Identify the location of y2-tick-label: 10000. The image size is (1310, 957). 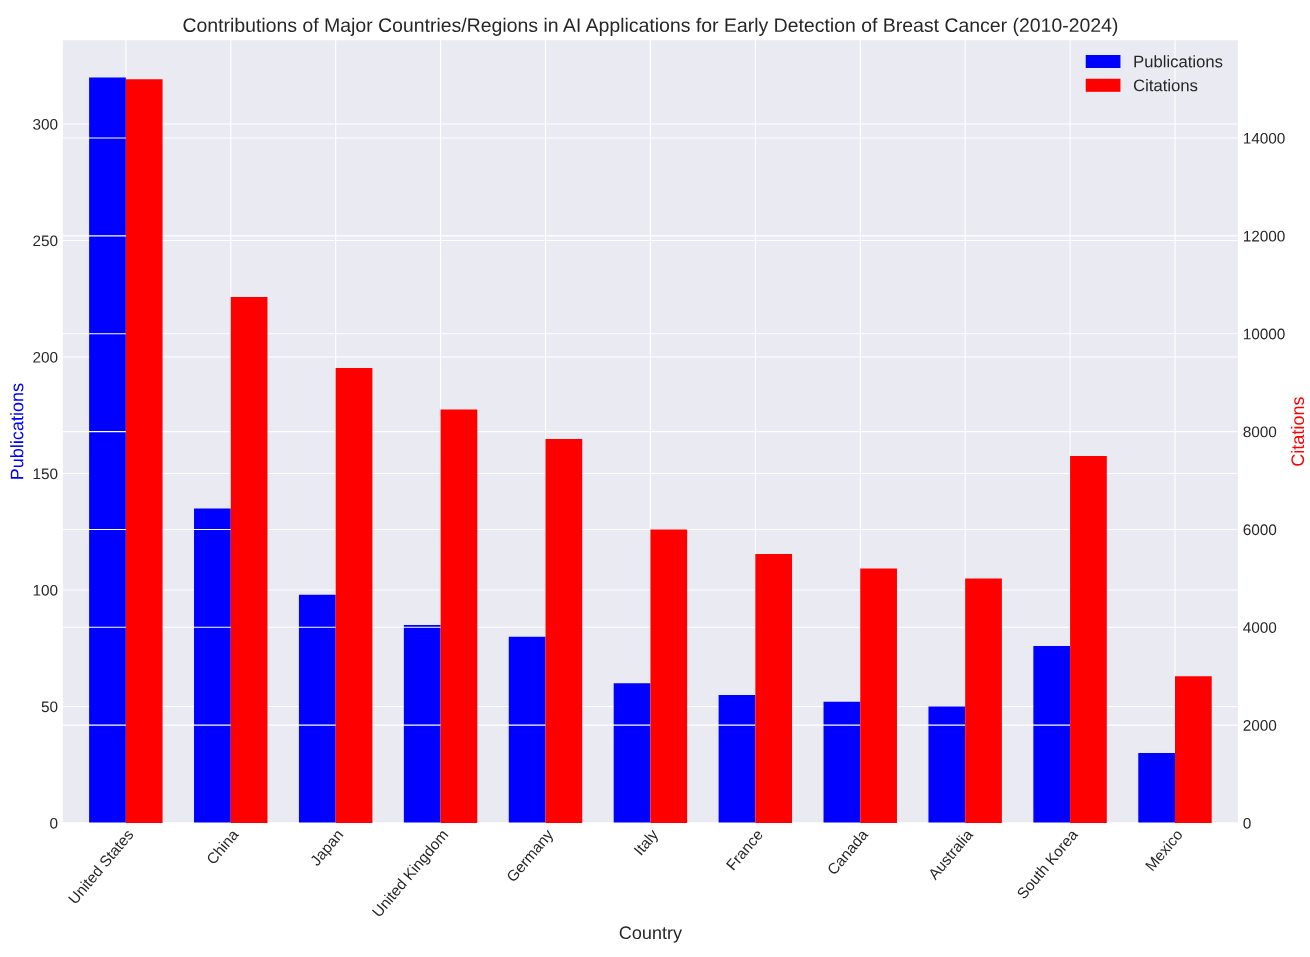
(1264, 334).